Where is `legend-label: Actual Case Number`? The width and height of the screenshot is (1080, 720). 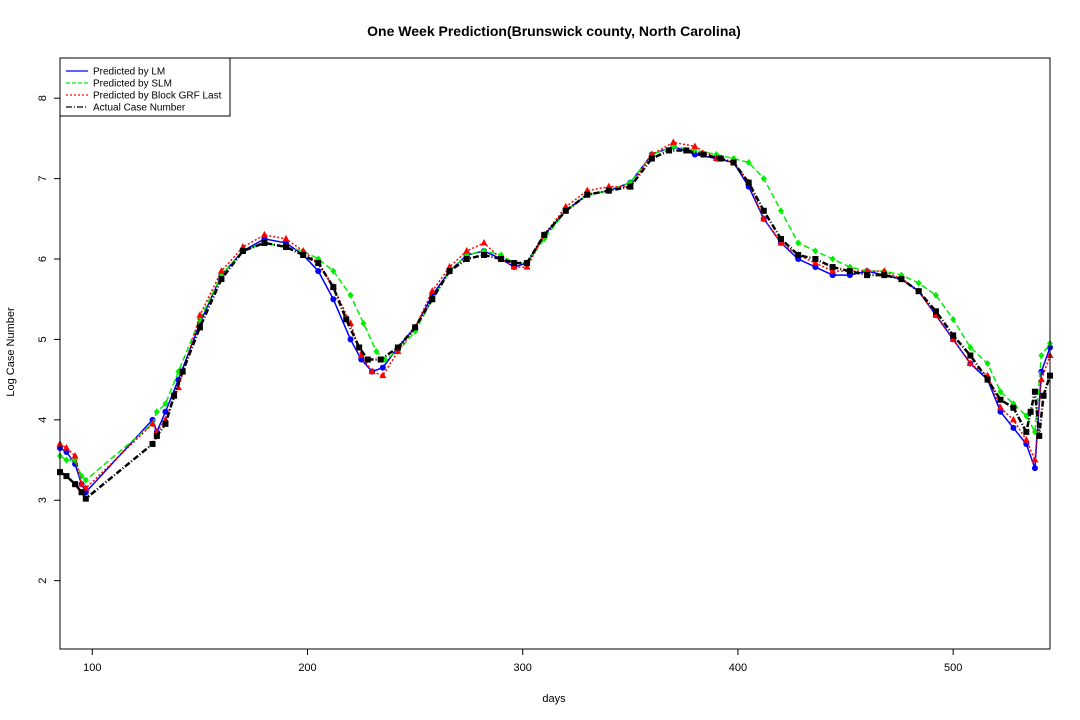
legend-label: Actual Case Number is located at coordinates (139, 108).